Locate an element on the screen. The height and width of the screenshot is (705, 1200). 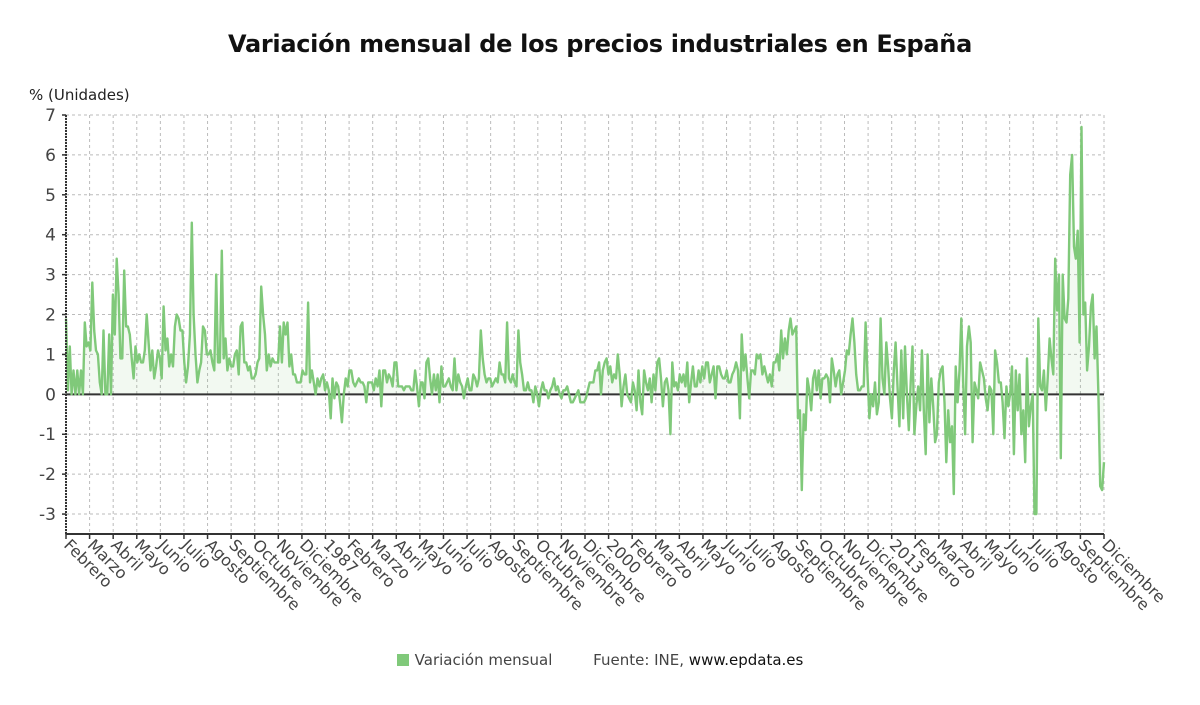
y-tick-label: -1 is located at coordinates (47, 435).